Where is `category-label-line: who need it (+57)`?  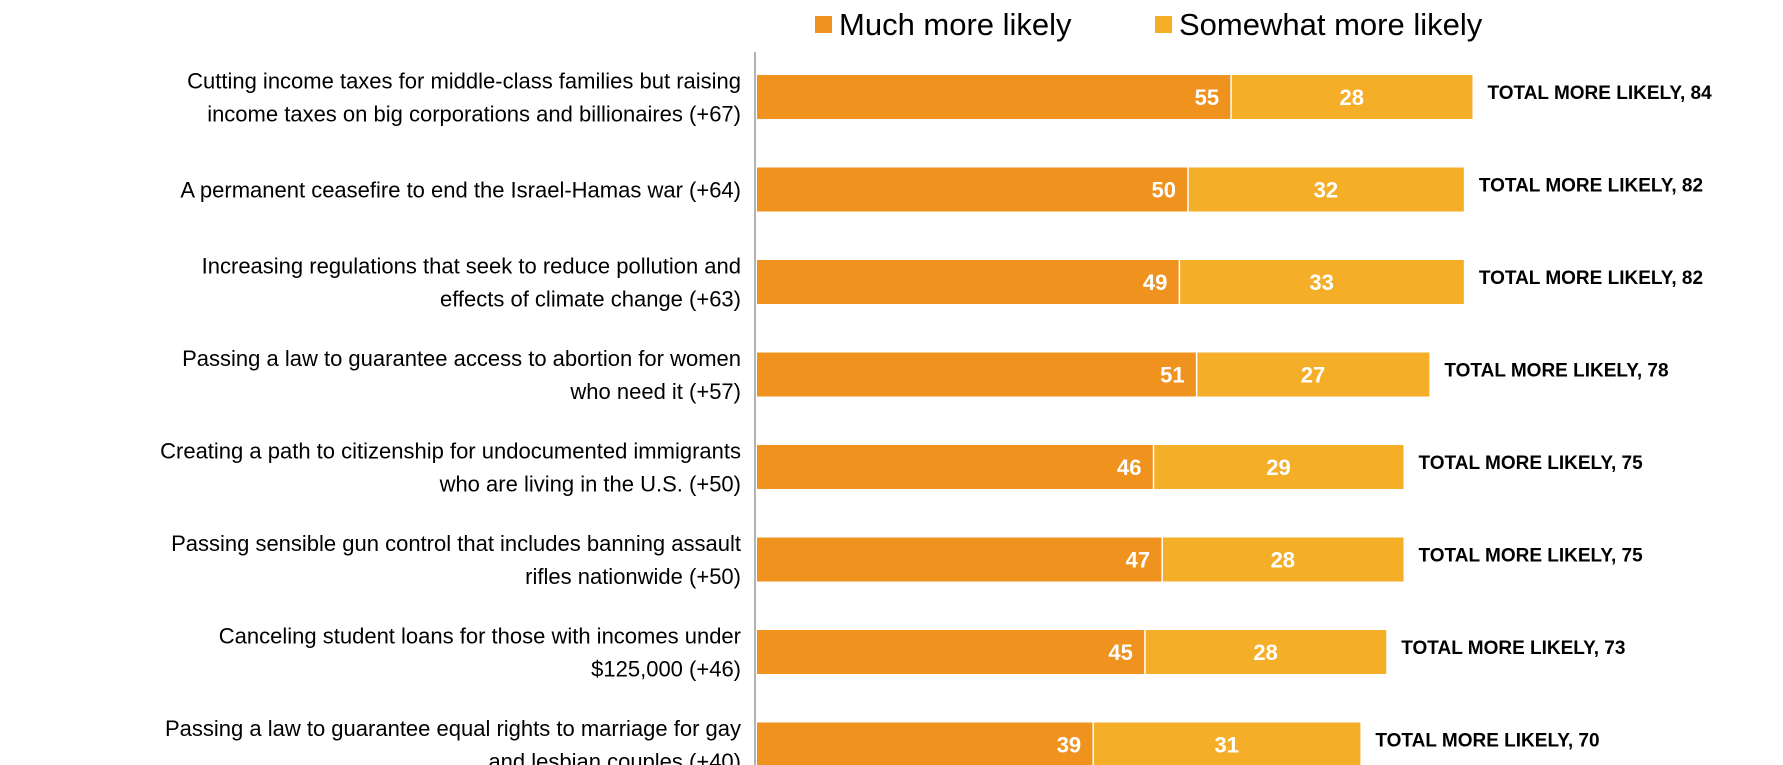 category-label-line: who need it (+57) is located at coordinates (655, 391).